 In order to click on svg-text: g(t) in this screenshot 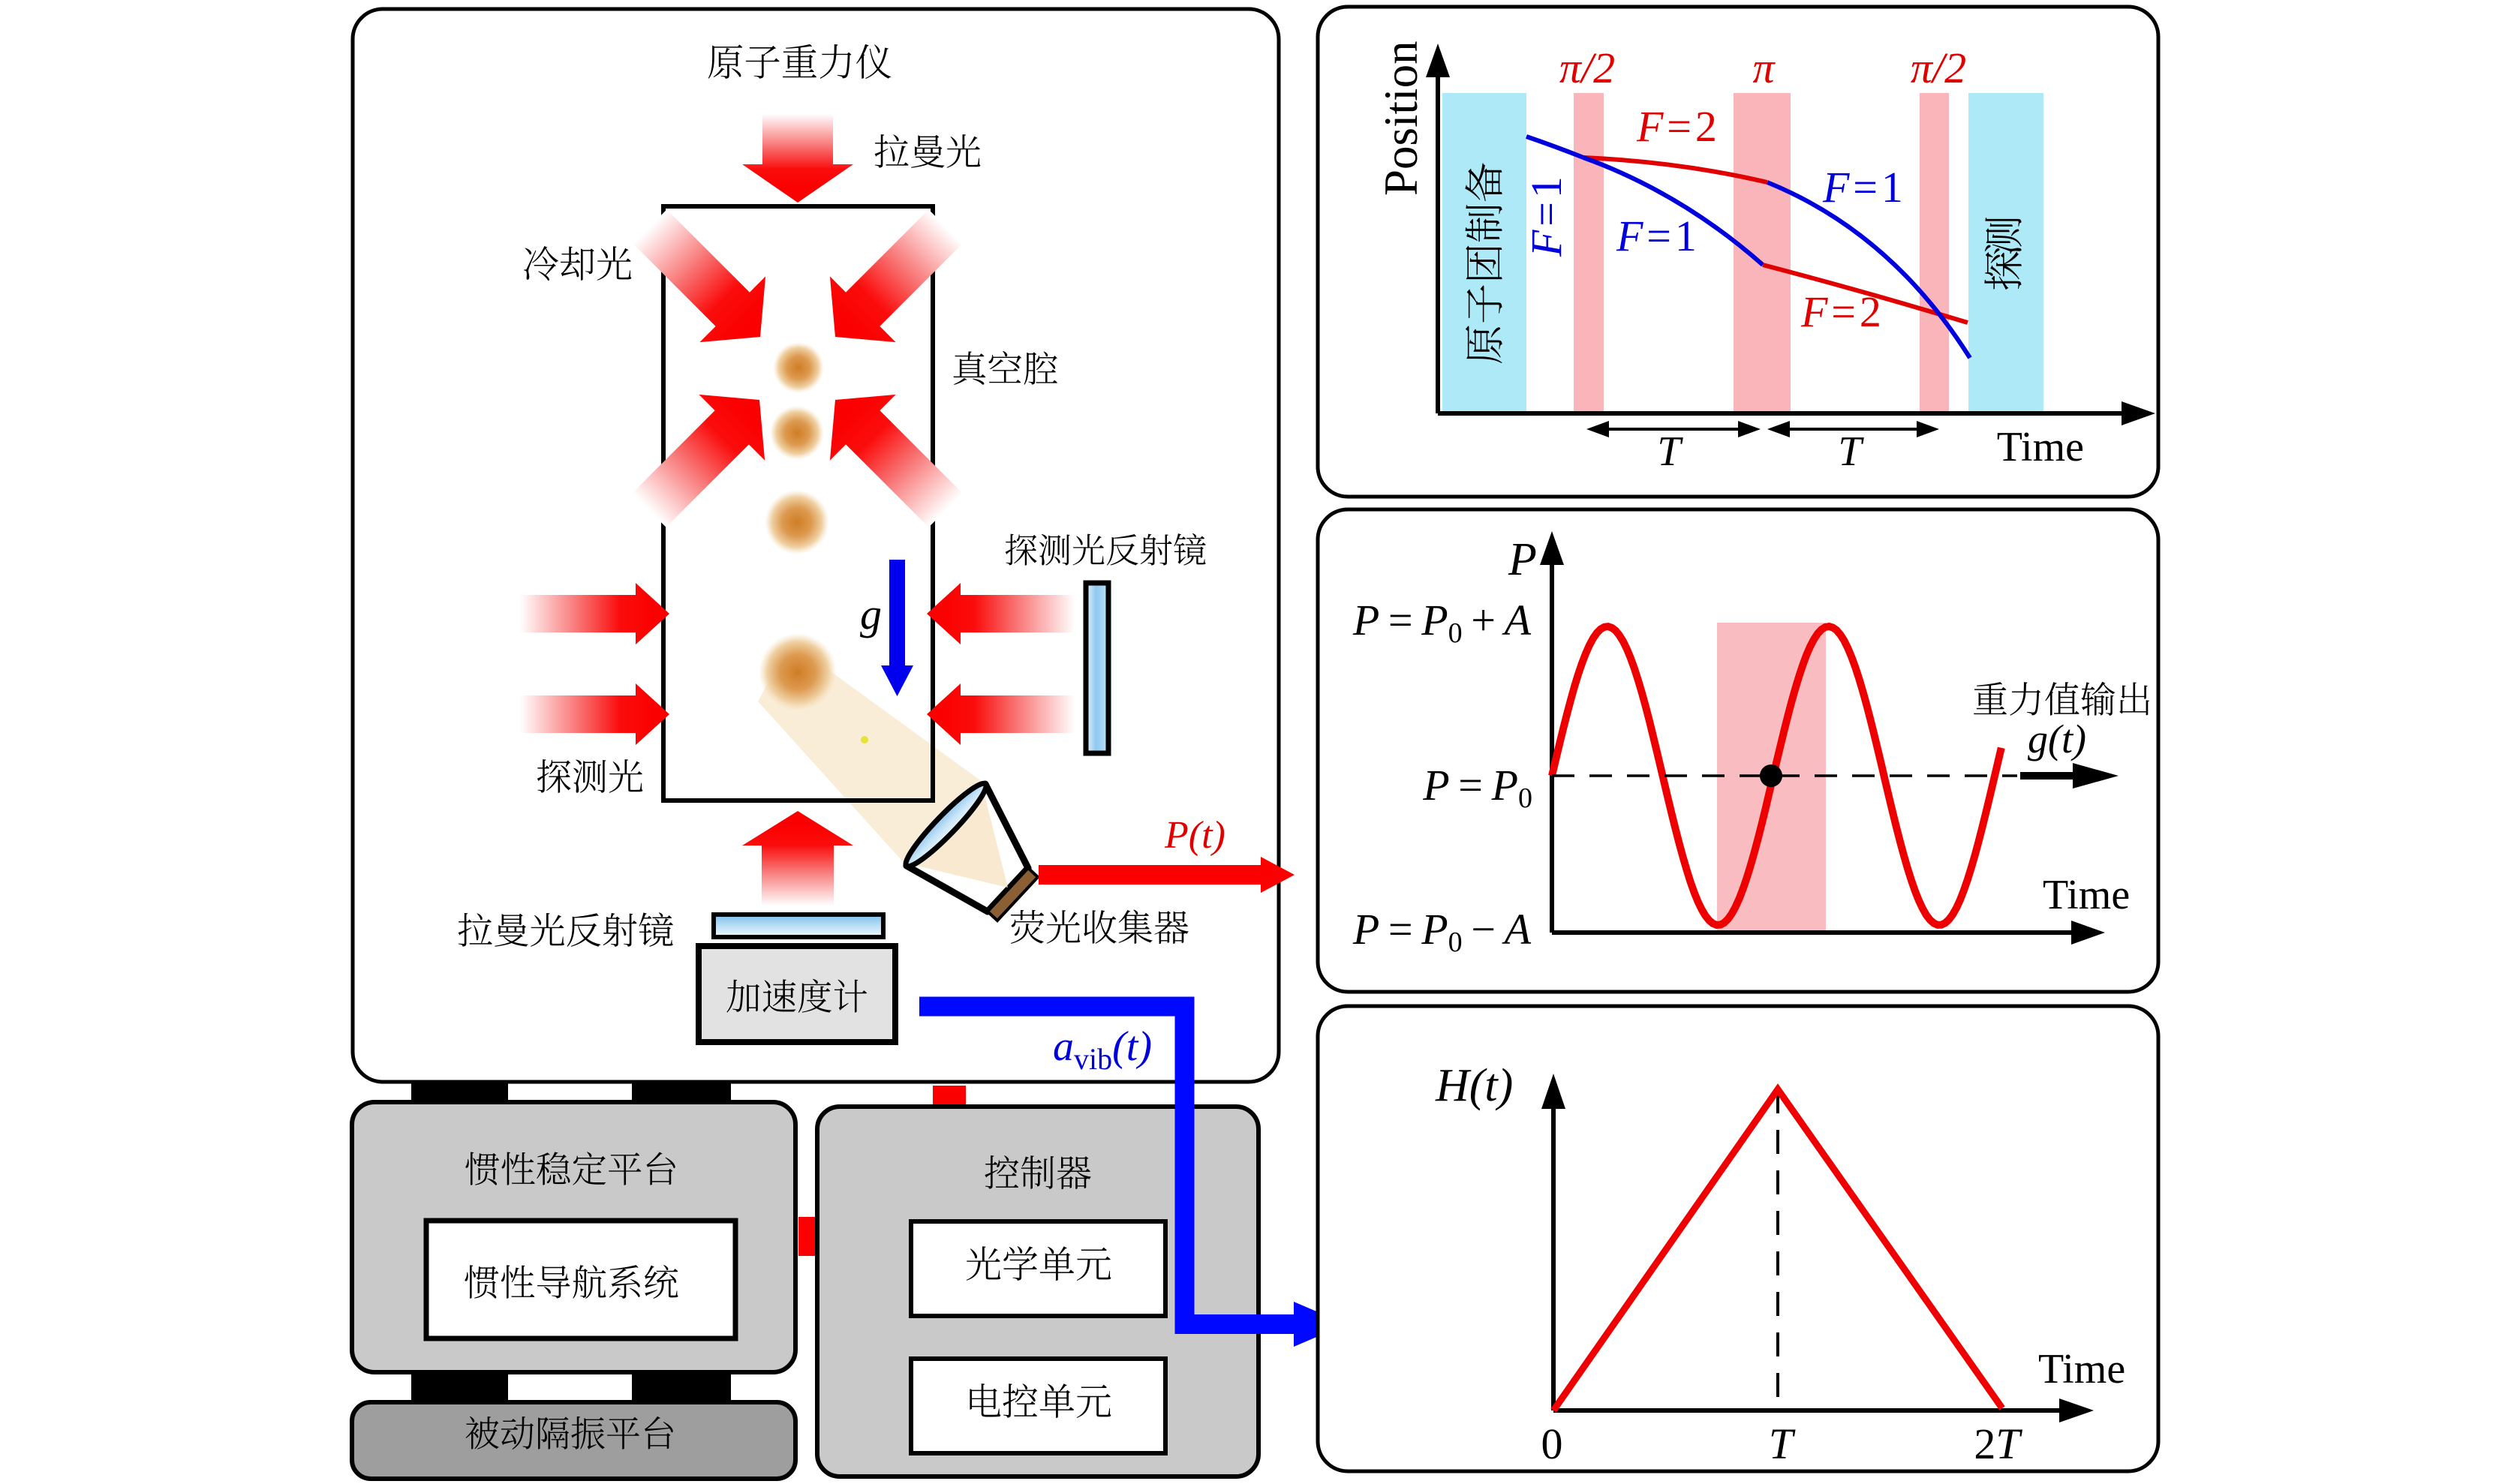, I will do `click(2057, 739)`.